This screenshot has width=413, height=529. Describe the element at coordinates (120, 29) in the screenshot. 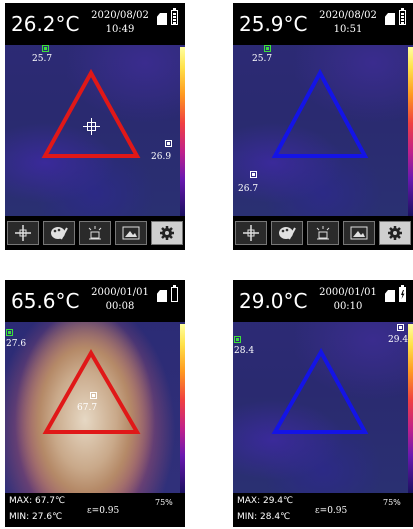

I see `time-readout: 10:49` at that location.